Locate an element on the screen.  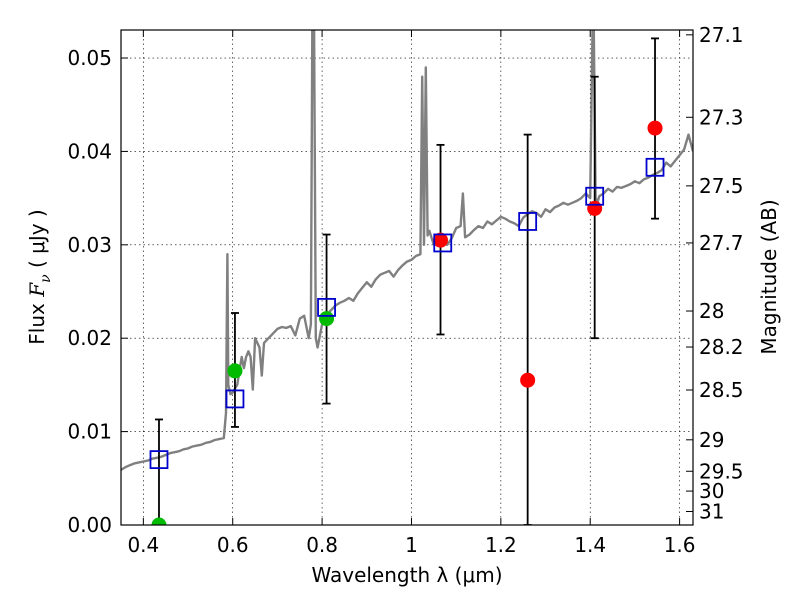
y-tick-label: 0.03 is located at coordinates (89, 245).